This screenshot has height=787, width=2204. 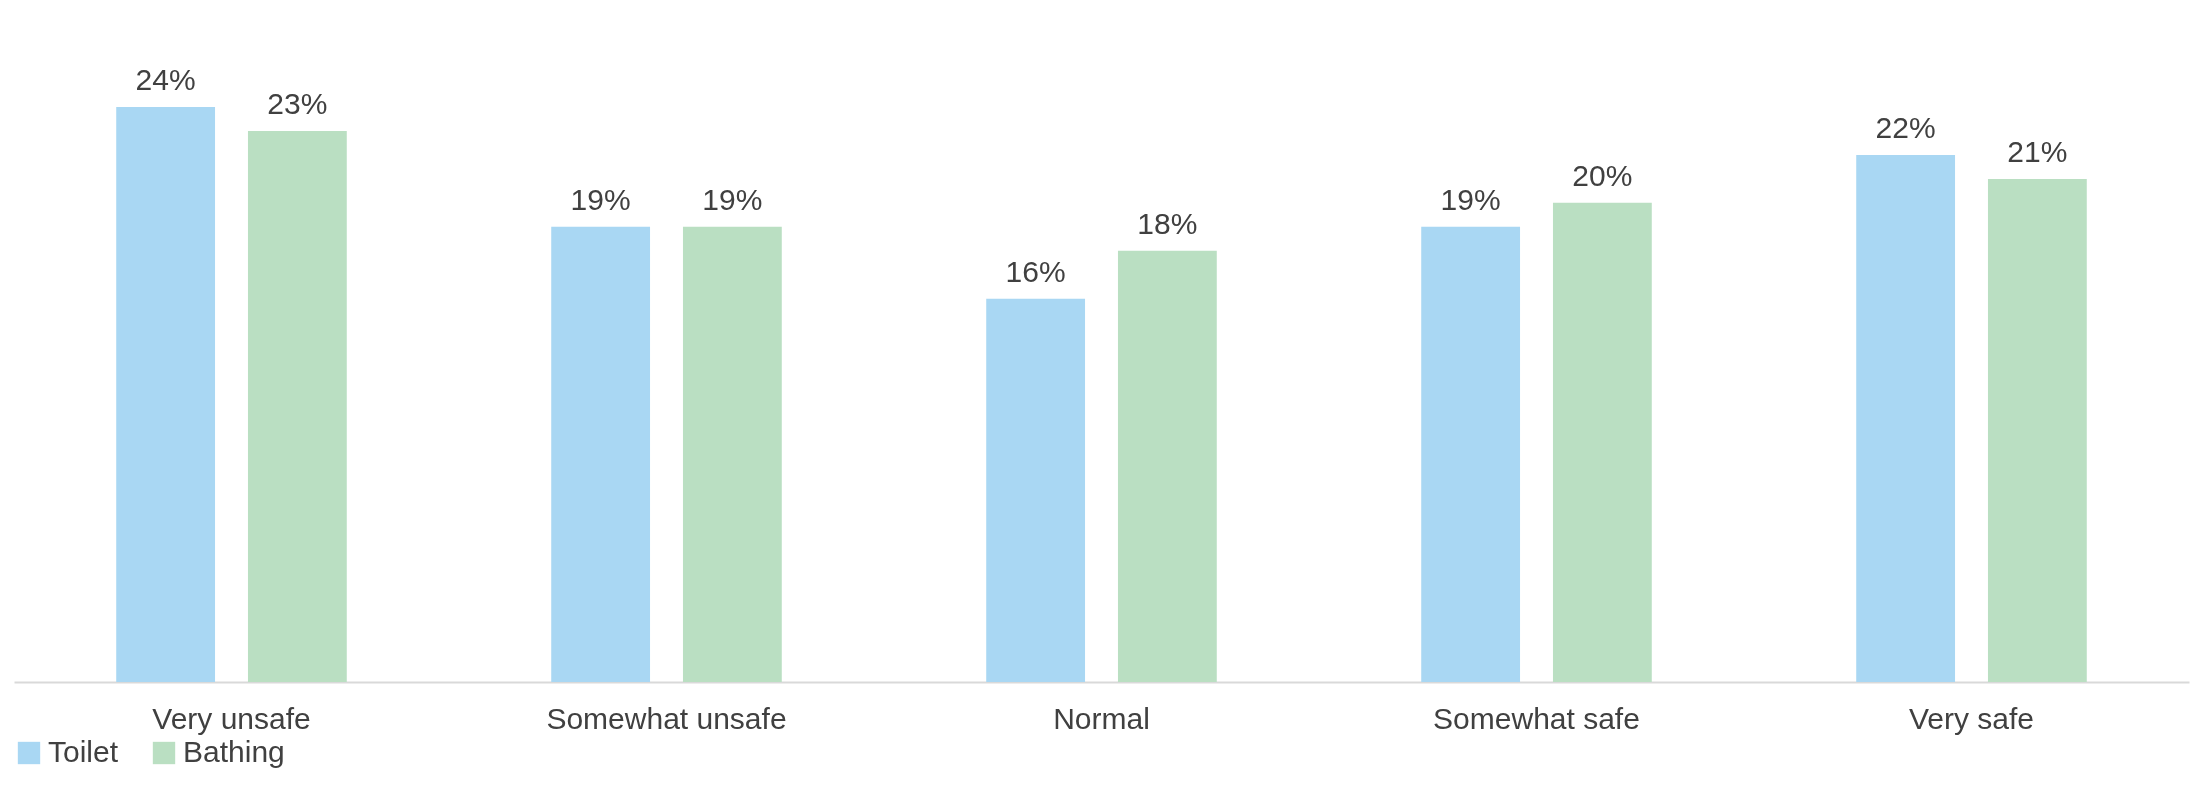 What do you see at coordinates (1971, 718) in the screenshot?
I see `x-tick-label: Very safe` at bounding box center [1971, 718].